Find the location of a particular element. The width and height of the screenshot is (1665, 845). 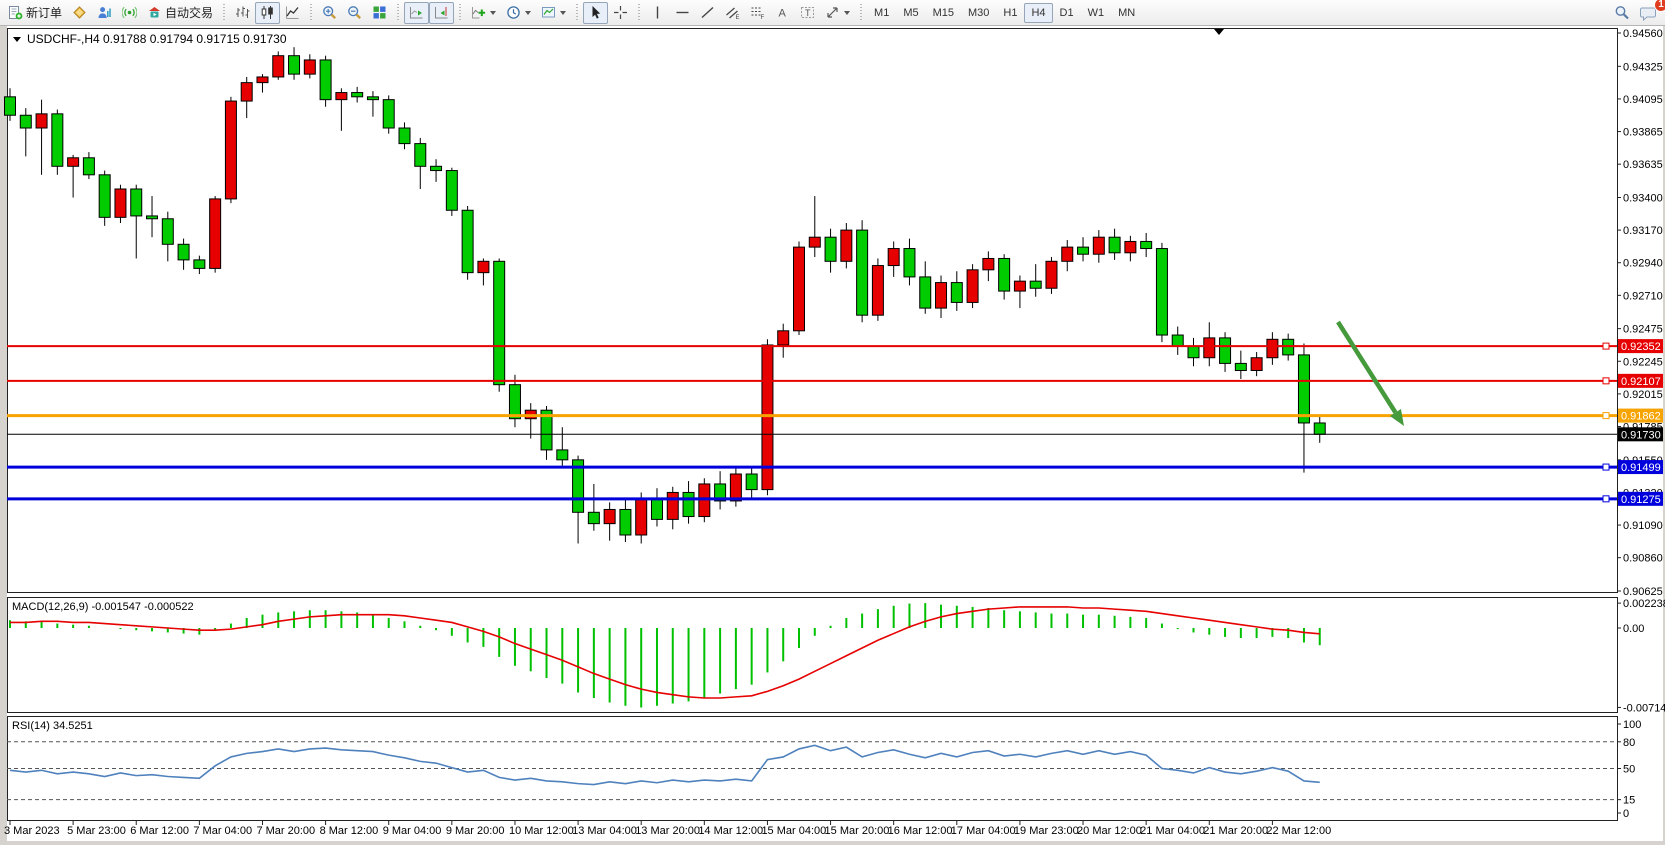

tf-button-MN: MN is located at coordinates (1126, 13).